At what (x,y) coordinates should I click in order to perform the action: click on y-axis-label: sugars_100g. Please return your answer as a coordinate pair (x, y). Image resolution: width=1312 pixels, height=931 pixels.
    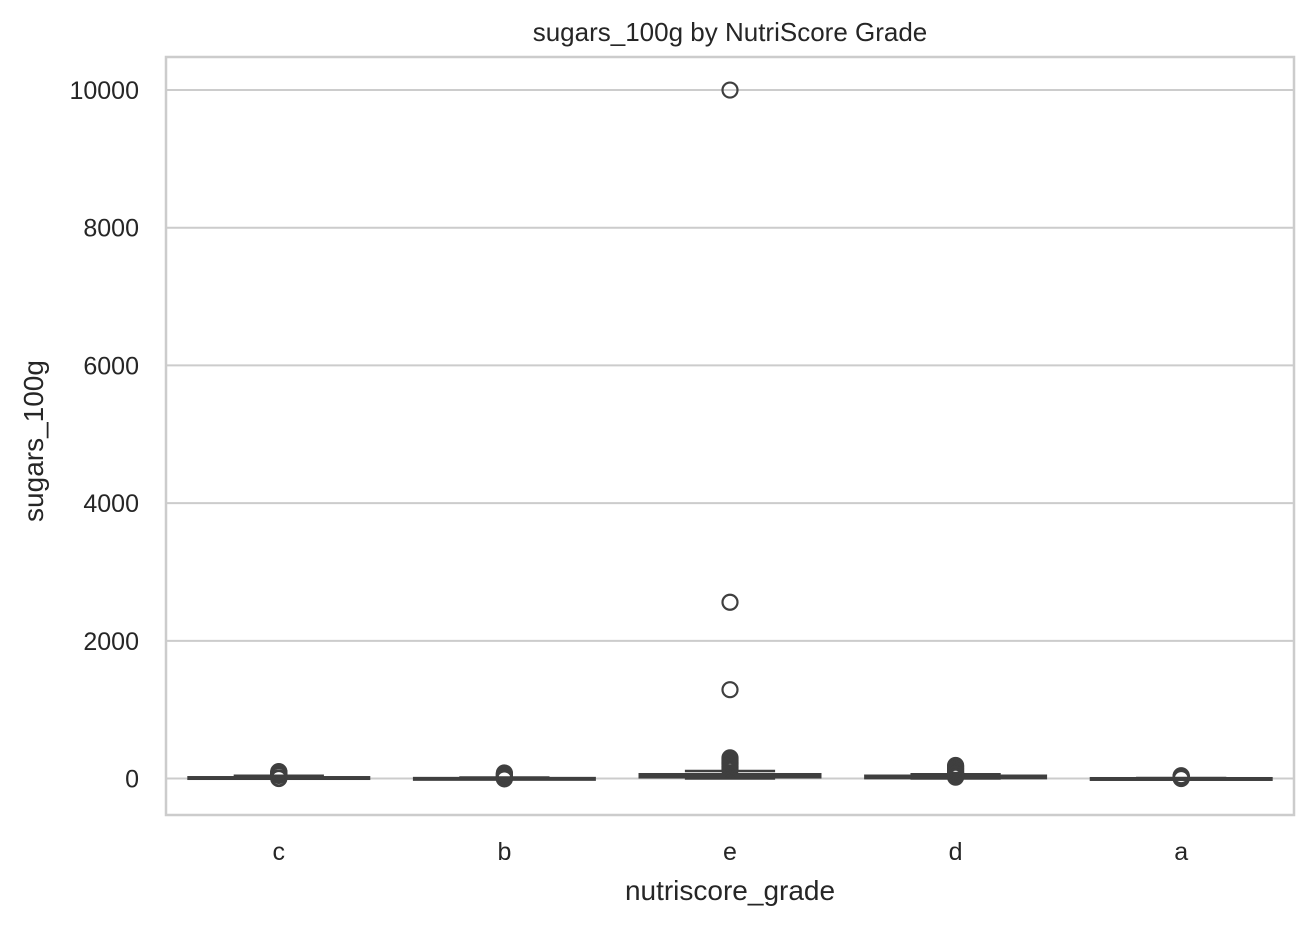
    Looking at the image, I should click on (33, 441).